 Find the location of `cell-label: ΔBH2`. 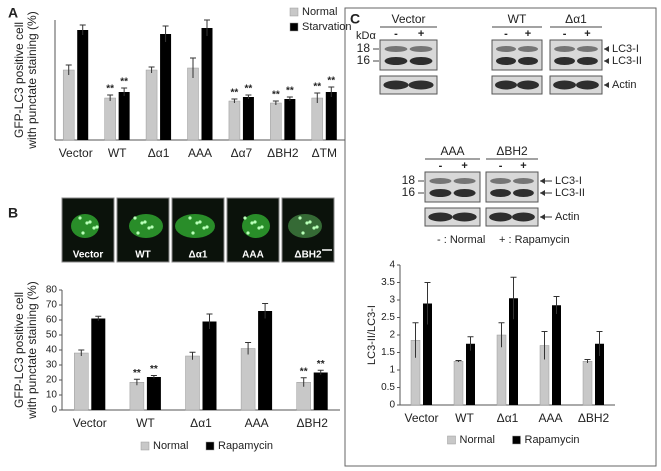

cell-label: ΔBH2 is located at coordinates (308, 255).